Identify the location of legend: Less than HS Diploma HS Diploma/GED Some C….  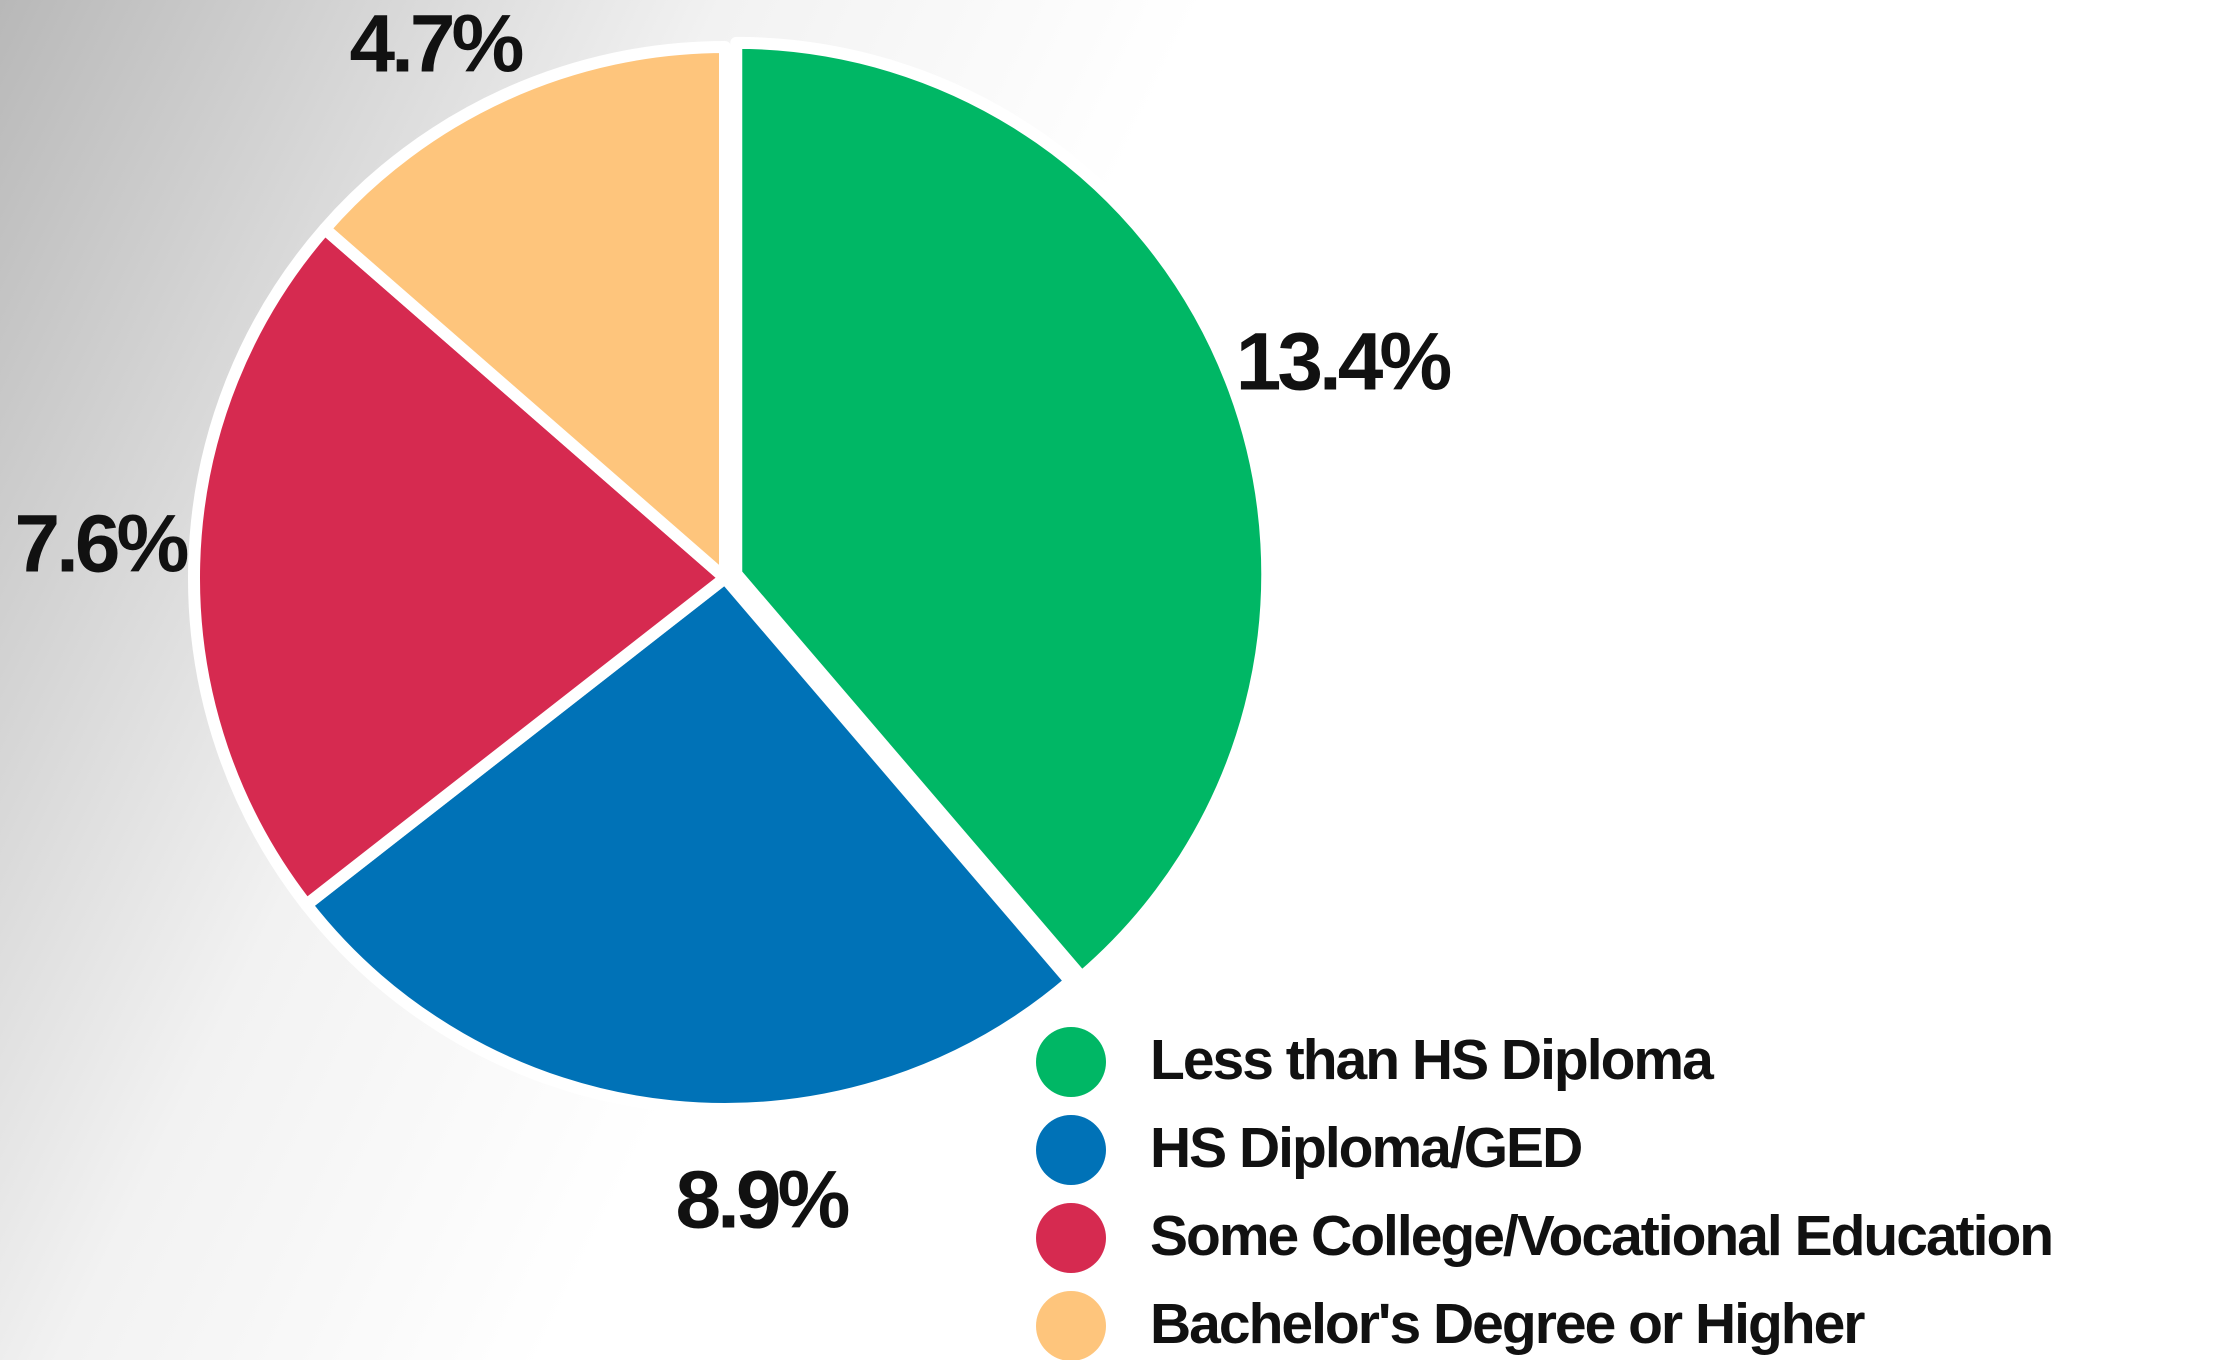
(1545, 1193).